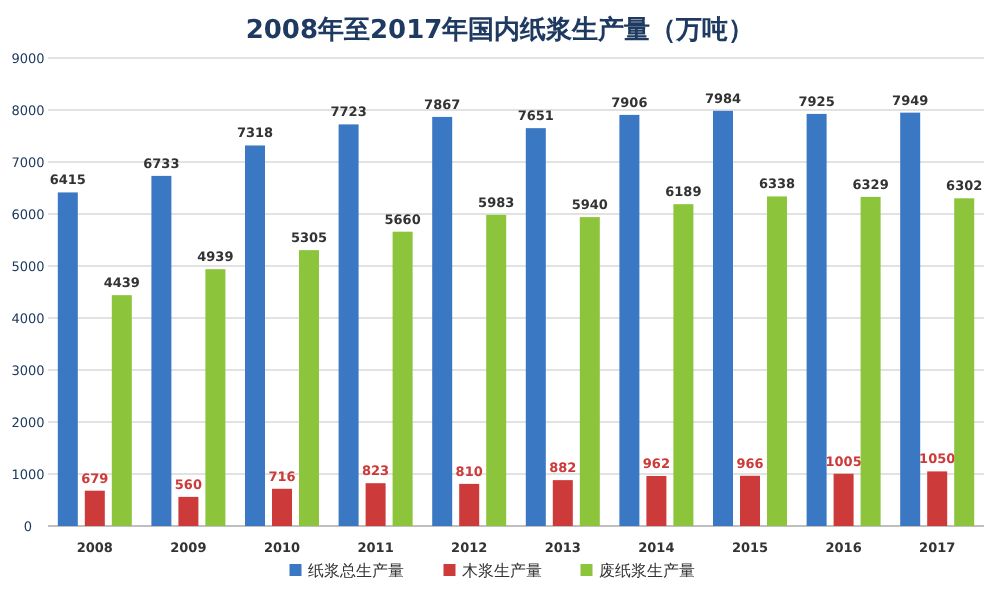 This screenshot has height=600, width=1000. What do you see at coordinates (501, 571) in the screenshot?
I see `legend-label: 木浆生产量` at bounding box center [501, 571].